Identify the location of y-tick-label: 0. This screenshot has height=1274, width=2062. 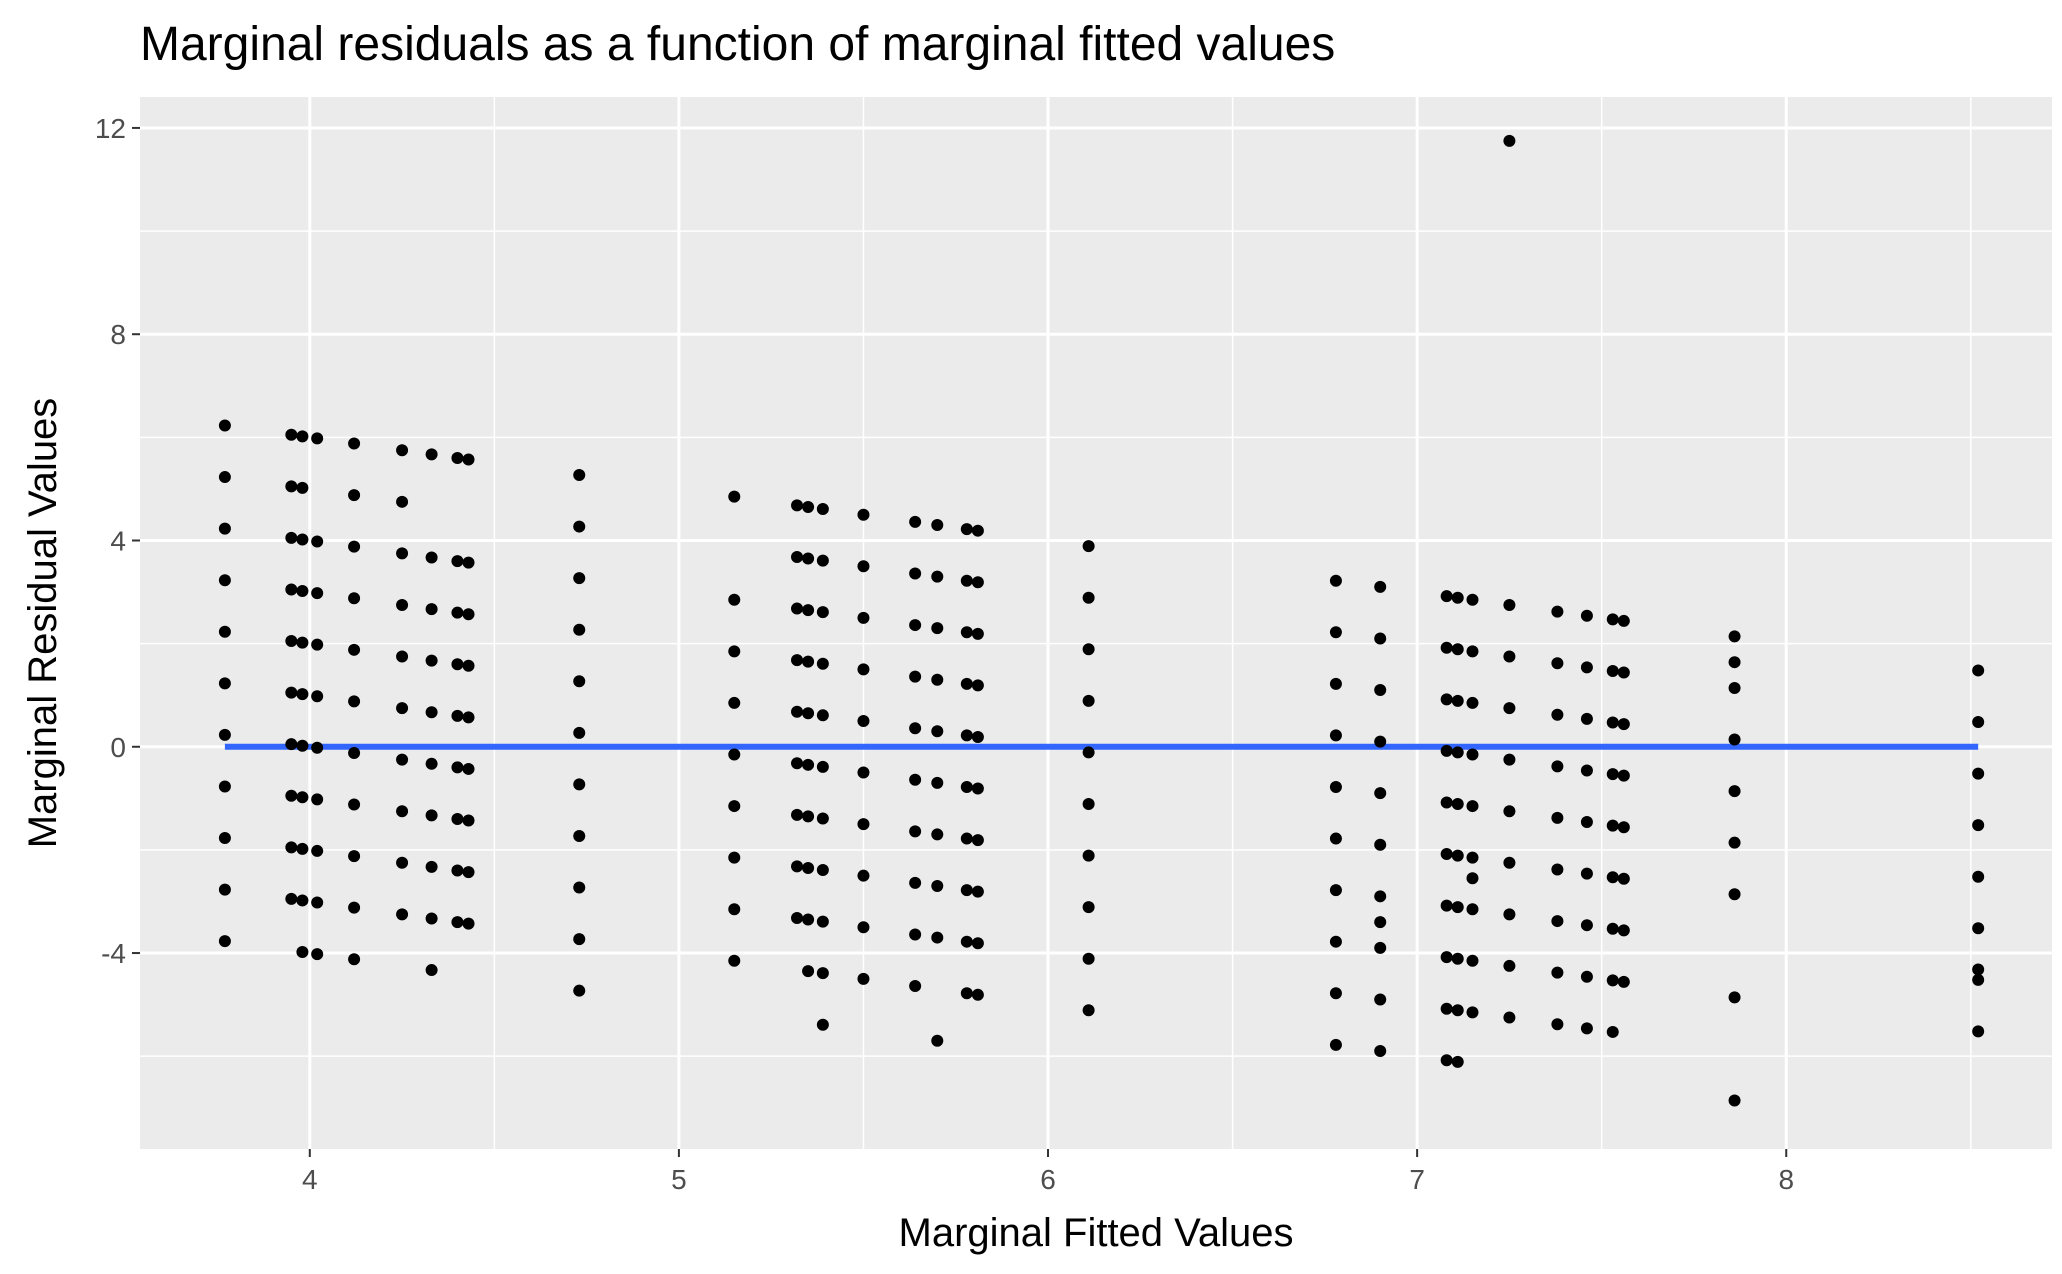
(118, 747).